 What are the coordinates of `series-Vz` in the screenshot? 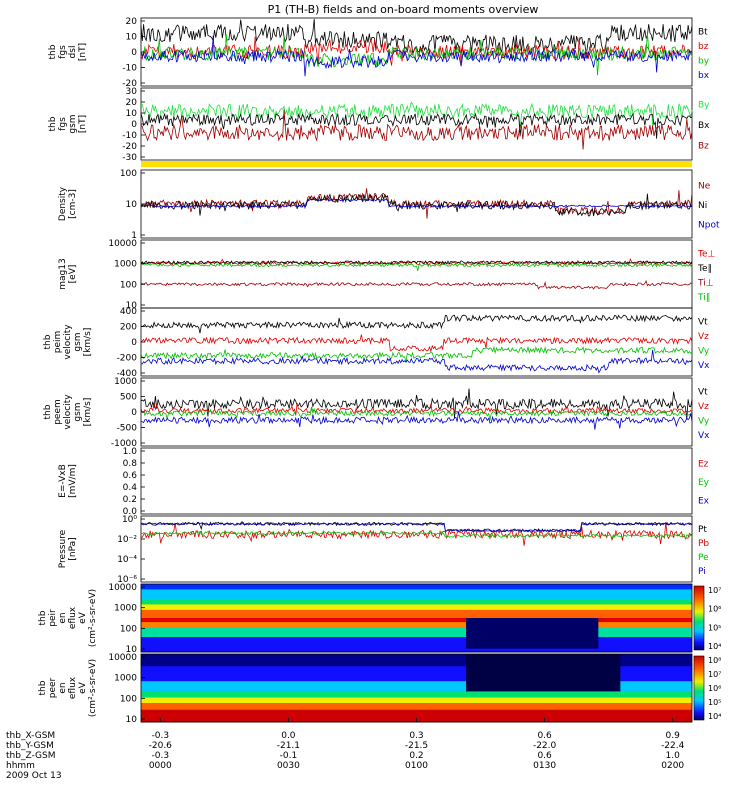 It's located at (416, 343).